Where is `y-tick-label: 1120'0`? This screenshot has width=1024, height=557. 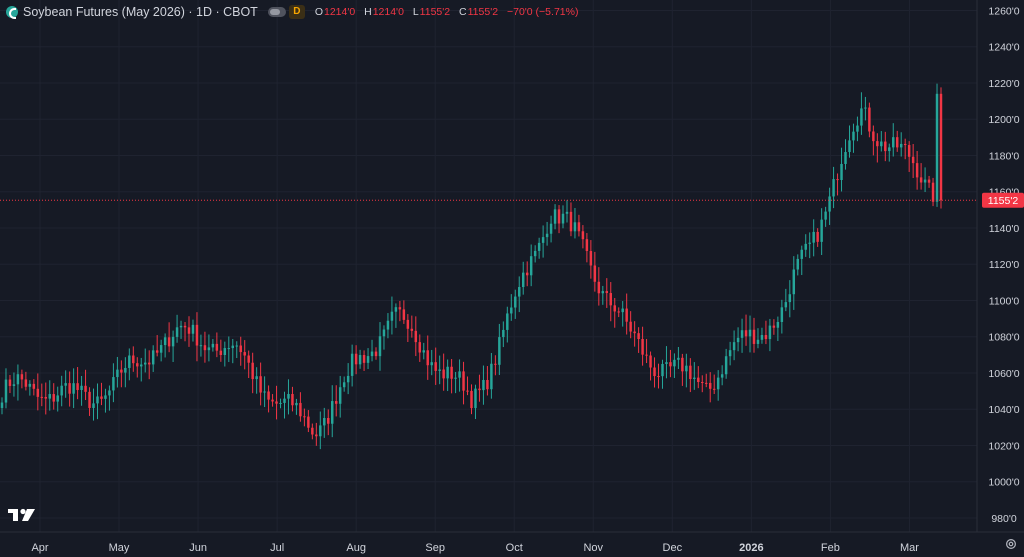 y-tick-label: 1120'0 is located at coordinates (1004, 265).